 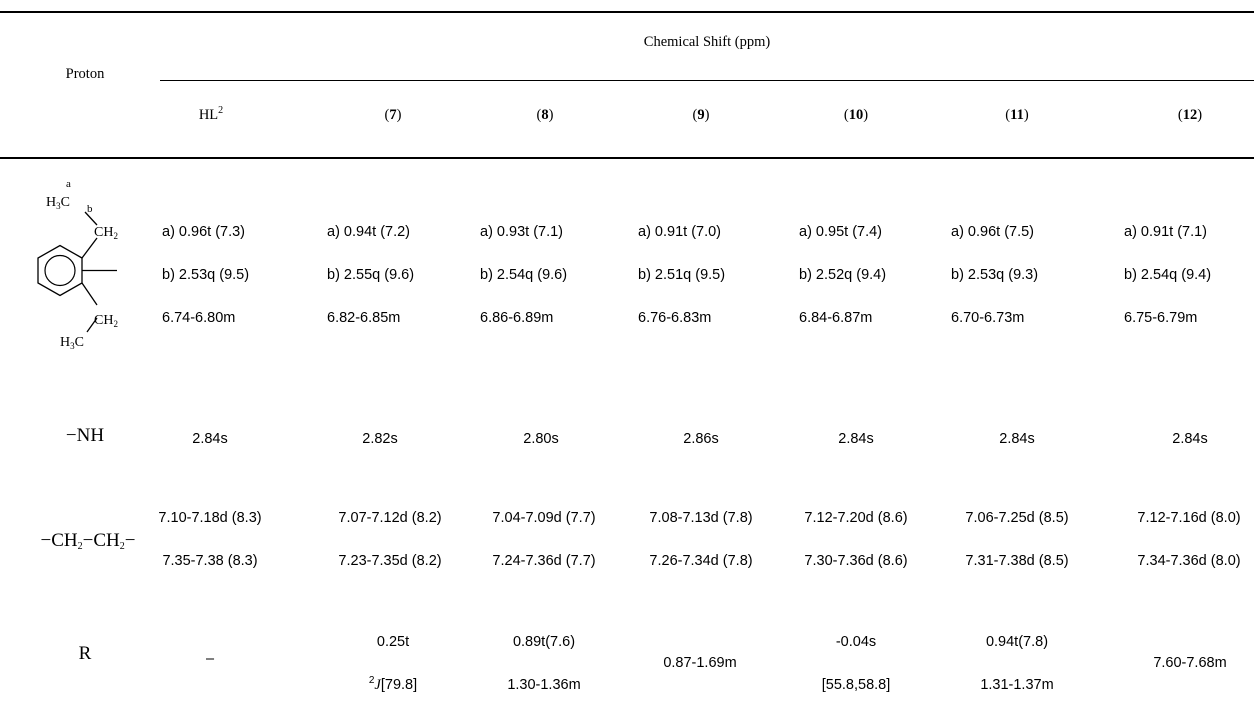 What do you see at coordinates (204, 232) in the screenshot?
I see `aryl-a-hl2: a) 0.96t (7.3)` at bounding box center [204, 232].